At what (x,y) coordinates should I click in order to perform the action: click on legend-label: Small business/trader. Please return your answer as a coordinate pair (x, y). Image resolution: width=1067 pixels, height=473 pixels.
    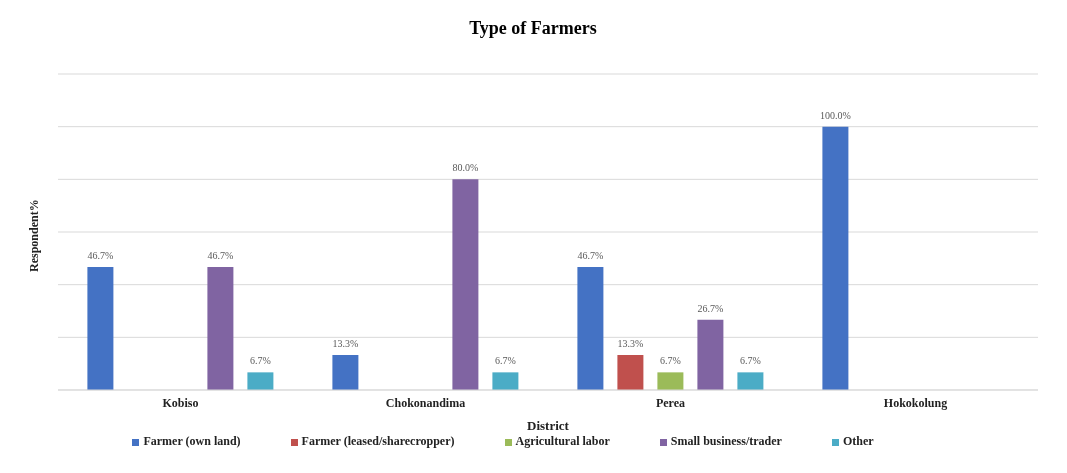
    Looking at the image, I should click on (726, 441).